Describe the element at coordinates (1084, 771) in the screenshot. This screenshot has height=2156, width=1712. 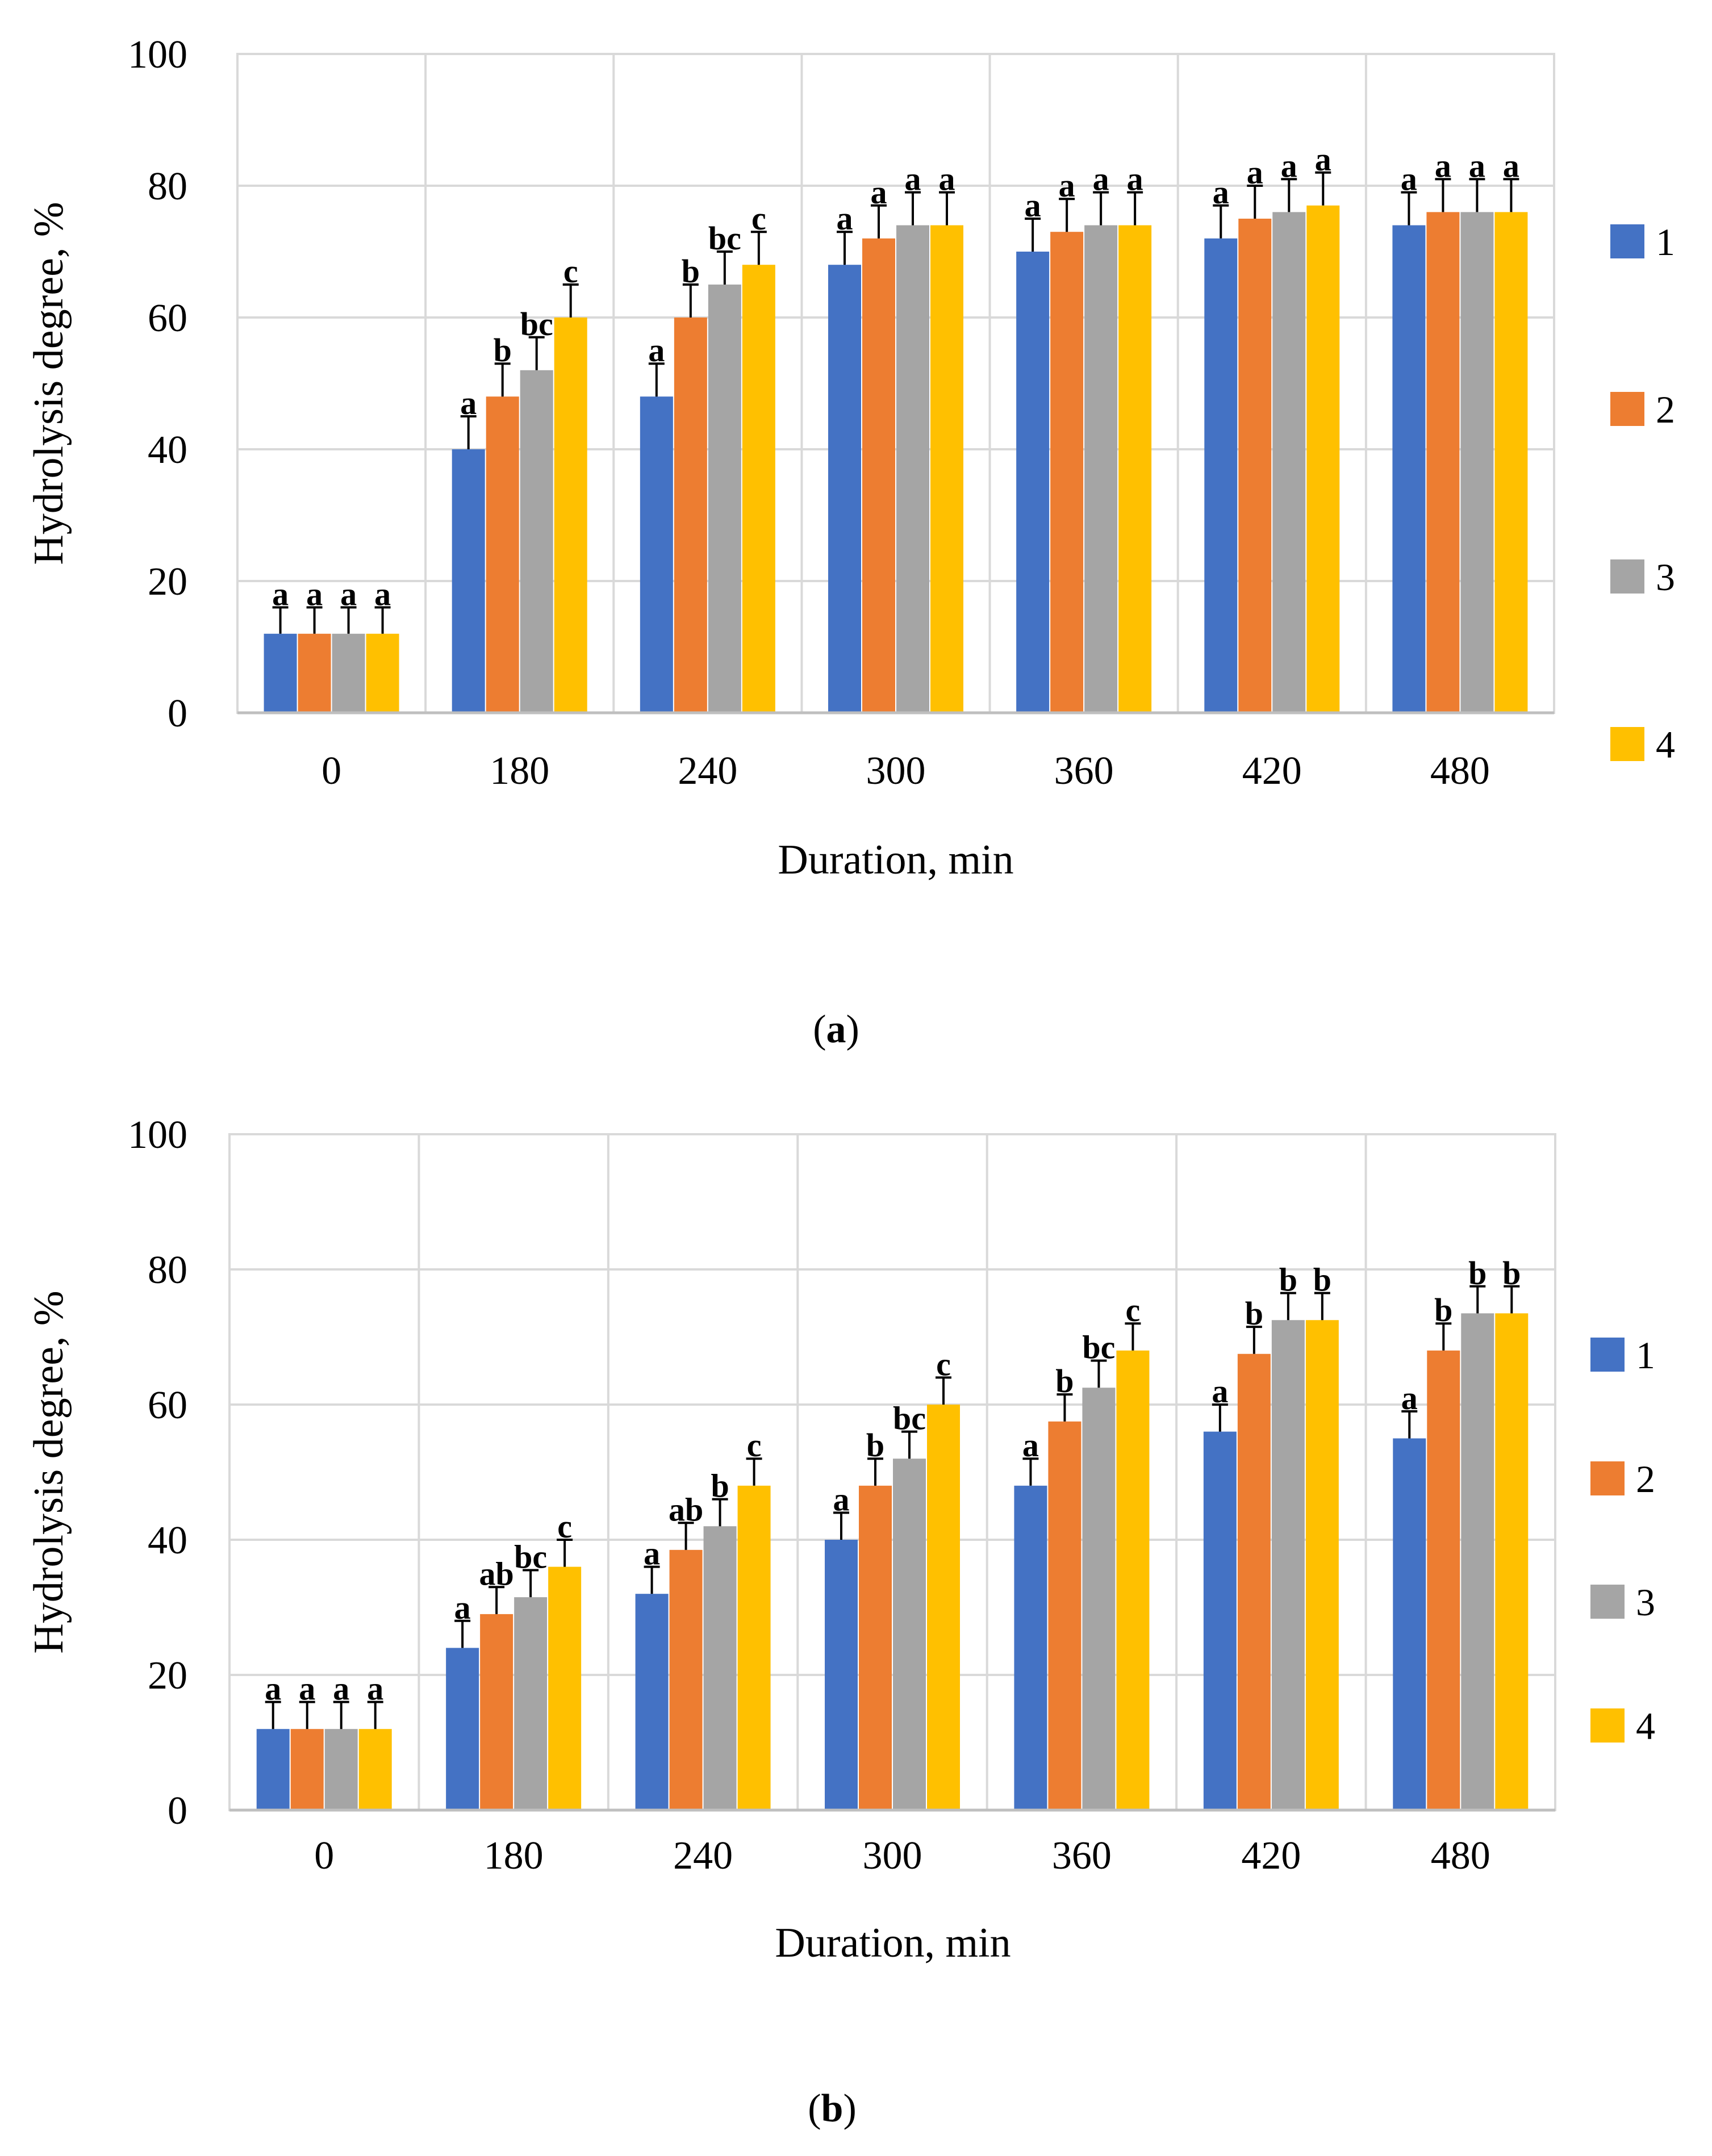
I see `x-tick-label: 360` at that location.